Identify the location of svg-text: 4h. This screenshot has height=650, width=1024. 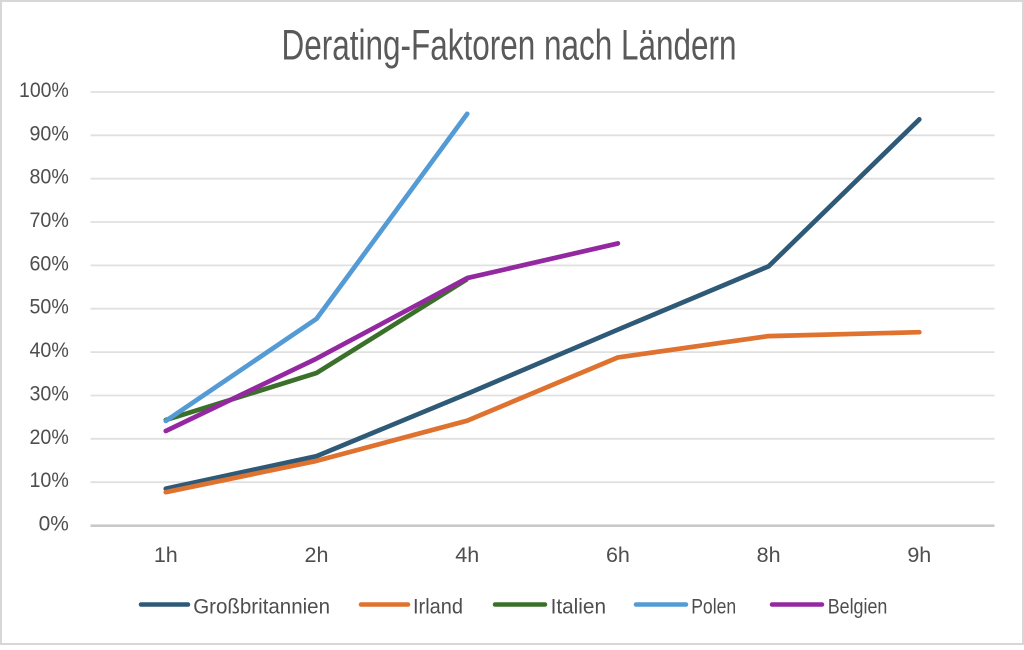
(467, 555).